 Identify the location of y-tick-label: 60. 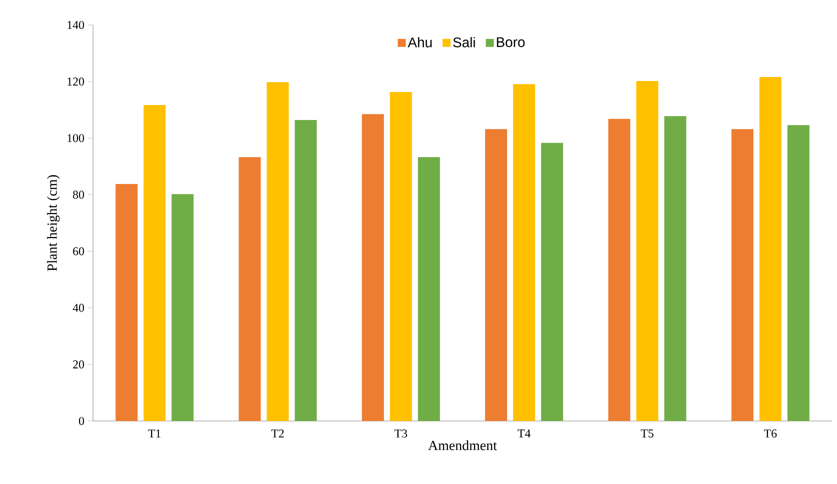
(78, 251).